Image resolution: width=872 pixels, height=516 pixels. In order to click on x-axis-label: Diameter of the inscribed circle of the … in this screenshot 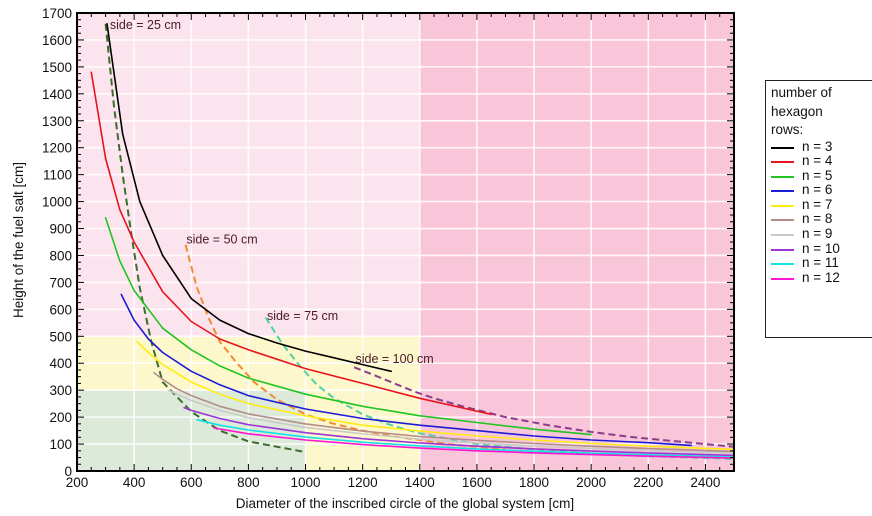, I will do `click(405, 503)`.